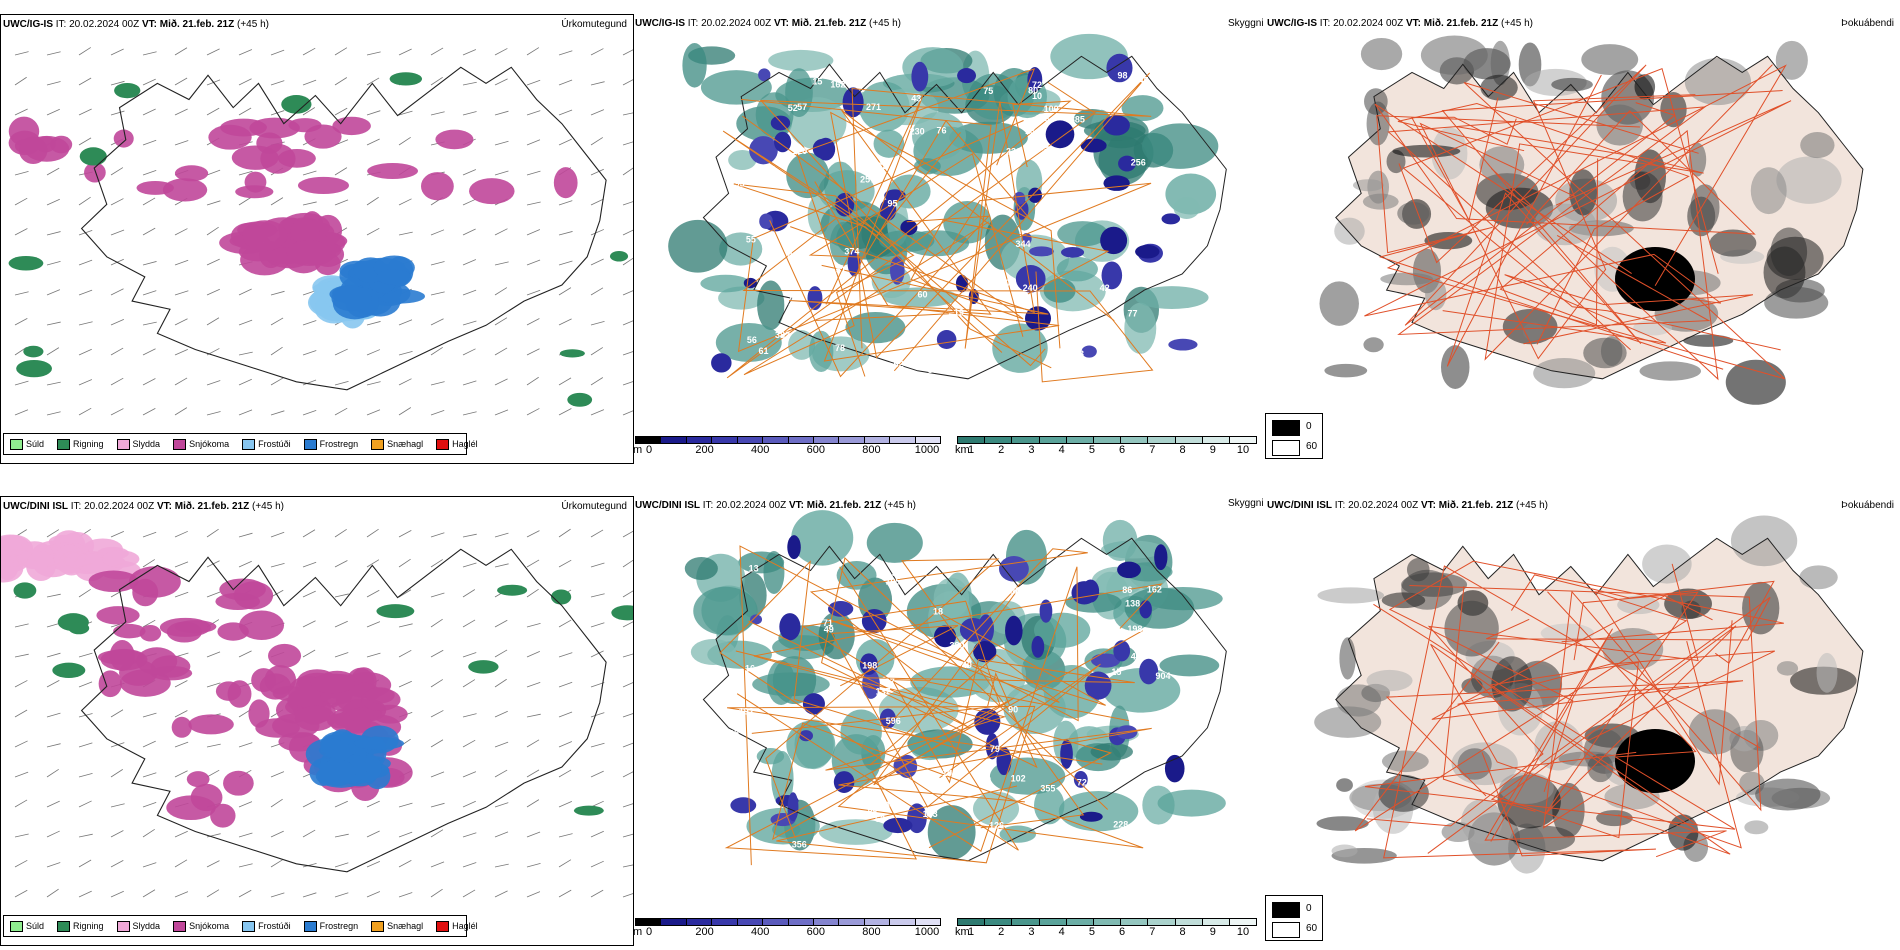  Describe the element at coordinates (1132, 604) in the screenshot. I see `height-label: 138` at that location.